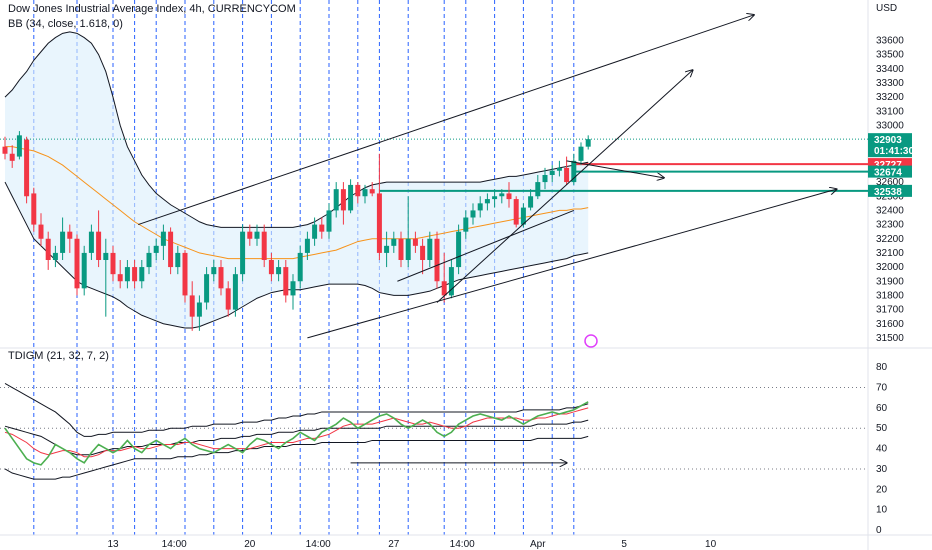  I want to click on time-label-8: 10, so click(711, 544).